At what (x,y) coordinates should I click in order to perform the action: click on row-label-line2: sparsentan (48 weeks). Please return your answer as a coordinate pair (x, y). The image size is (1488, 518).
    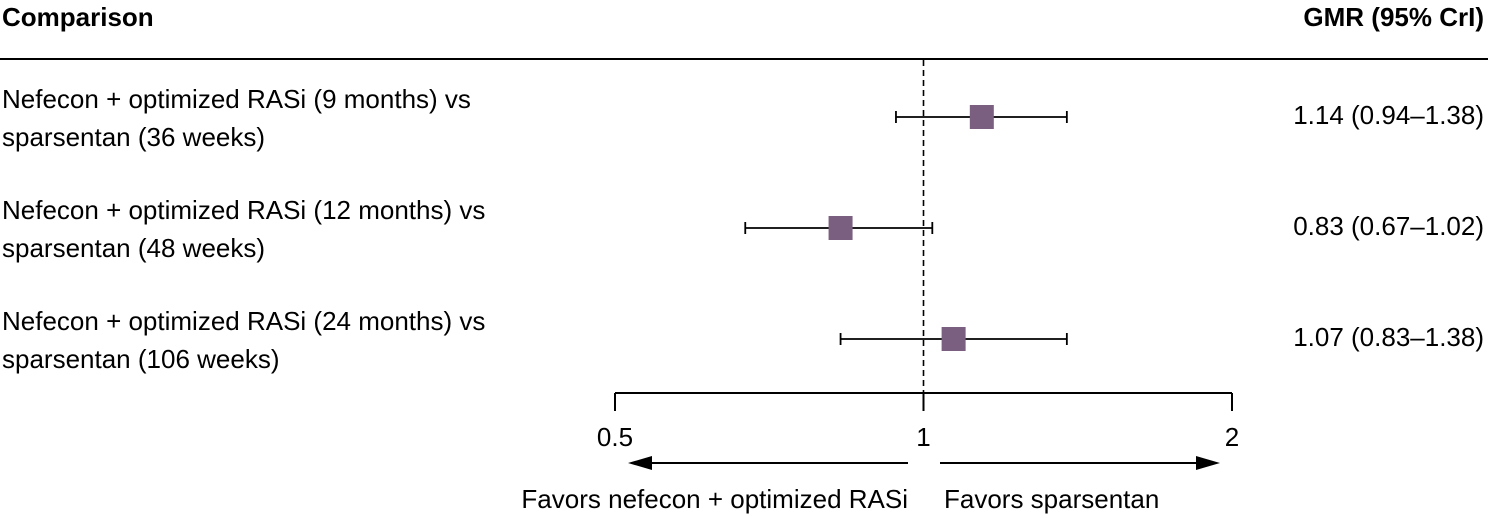
    Looking at the image, I should click on (134, 248).